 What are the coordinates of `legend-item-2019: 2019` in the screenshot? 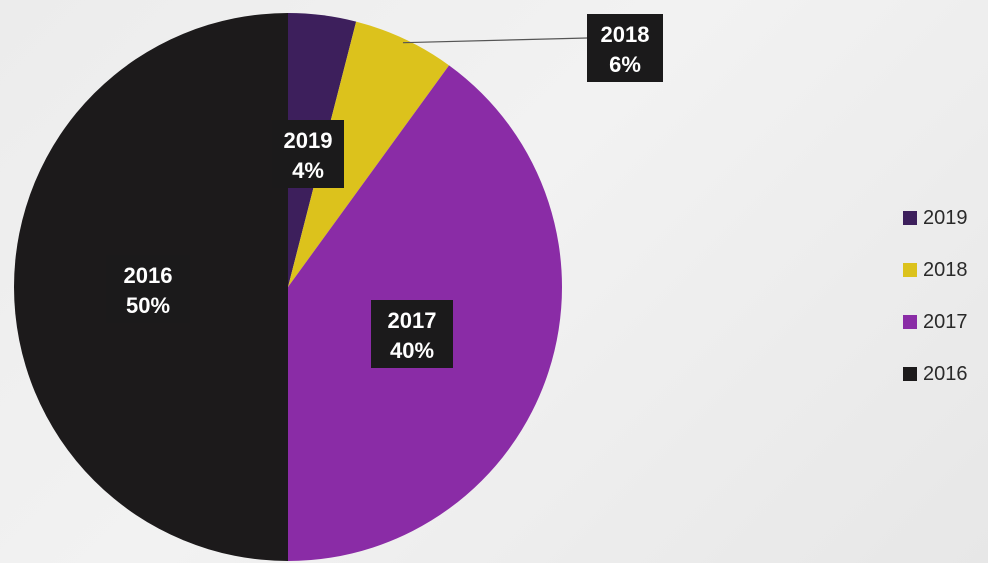 It's located at (943, 218).